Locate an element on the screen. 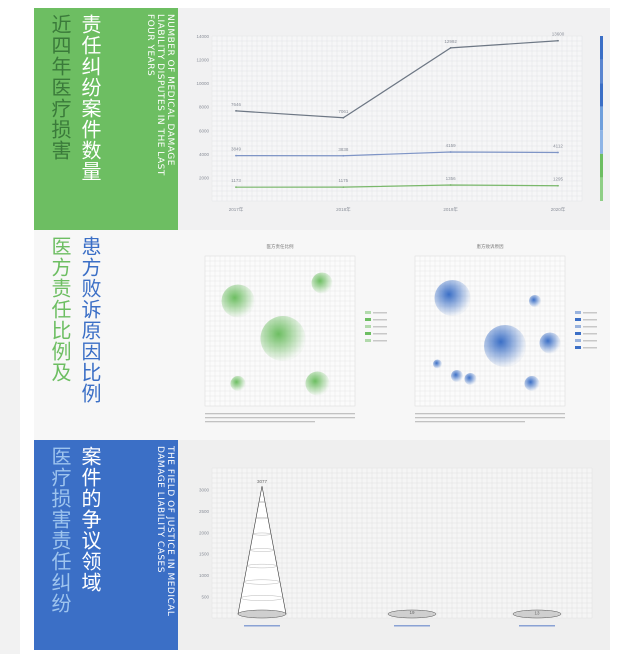 The height and width of the screenshot is (654, 626). x-tick-label: 2017年 is located at coordinates (236, 209).